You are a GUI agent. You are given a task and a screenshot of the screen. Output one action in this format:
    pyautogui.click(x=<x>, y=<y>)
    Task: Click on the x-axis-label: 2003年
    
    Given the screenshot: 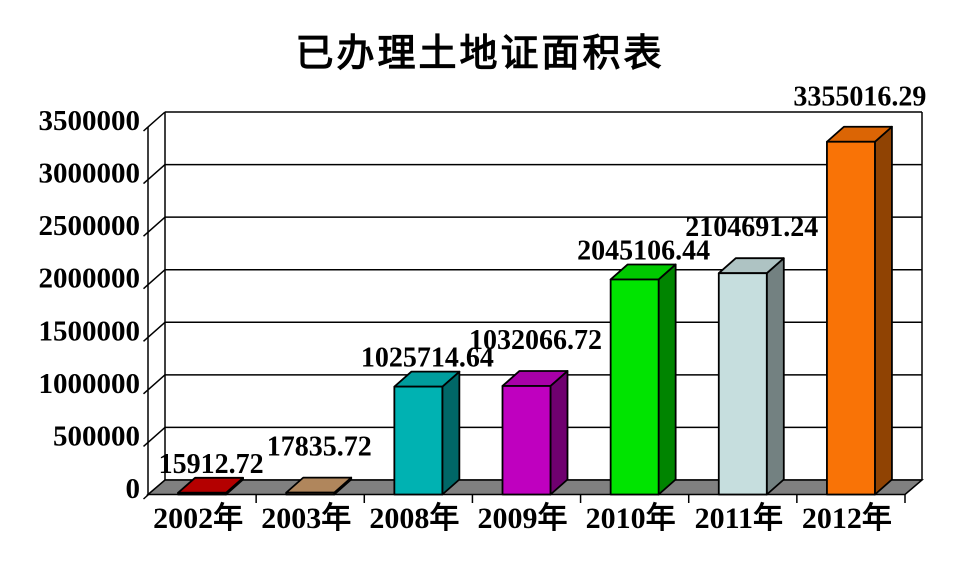 What is the action you would take?
    pyautogui.click(x=306, y=518)
    